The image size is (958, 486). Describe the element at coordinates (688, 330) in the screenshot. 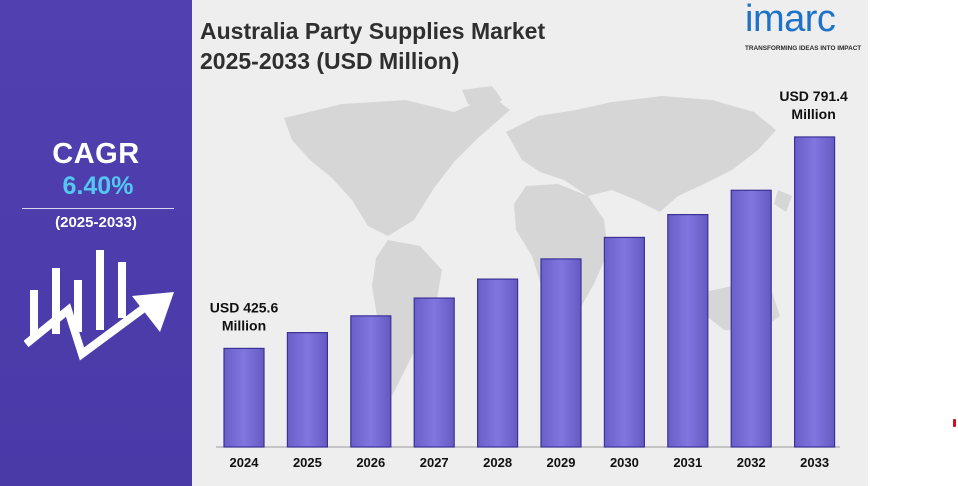

I see `bar-2031` at that location.